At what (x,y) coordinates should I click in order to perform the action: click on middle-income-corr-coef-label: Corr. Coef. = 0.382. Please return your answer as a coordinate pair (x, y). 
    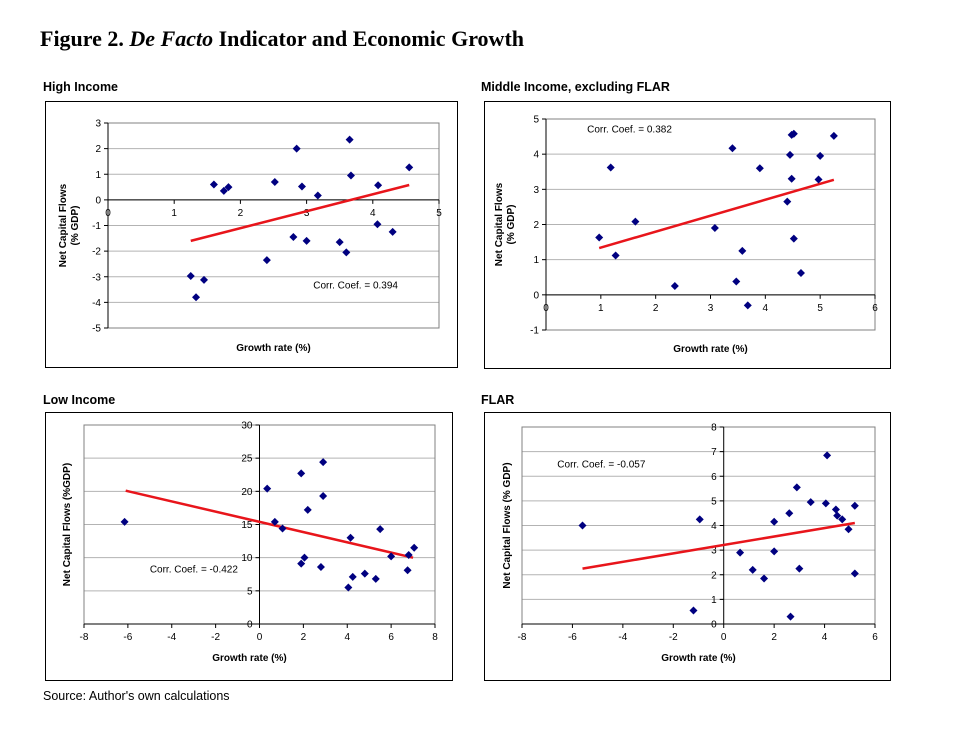
    Looking at the image, I should click on (629, 129).